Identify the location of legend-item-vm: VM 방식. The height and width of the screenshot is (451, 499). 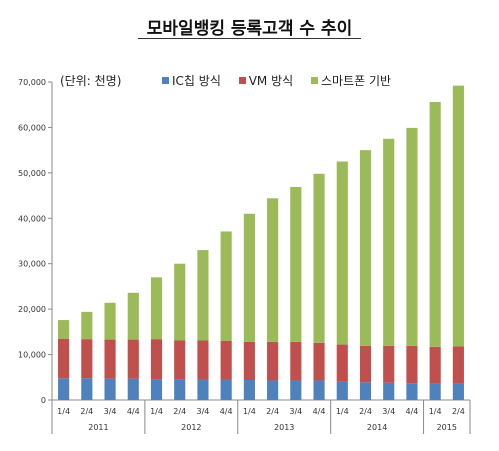
(266, 80).